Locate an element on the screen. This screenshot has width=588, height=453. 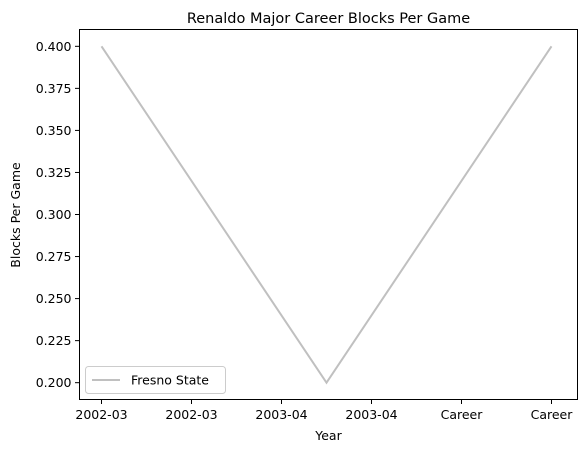
y-tick-label: 0.400 is located at coordinates (54, 46).